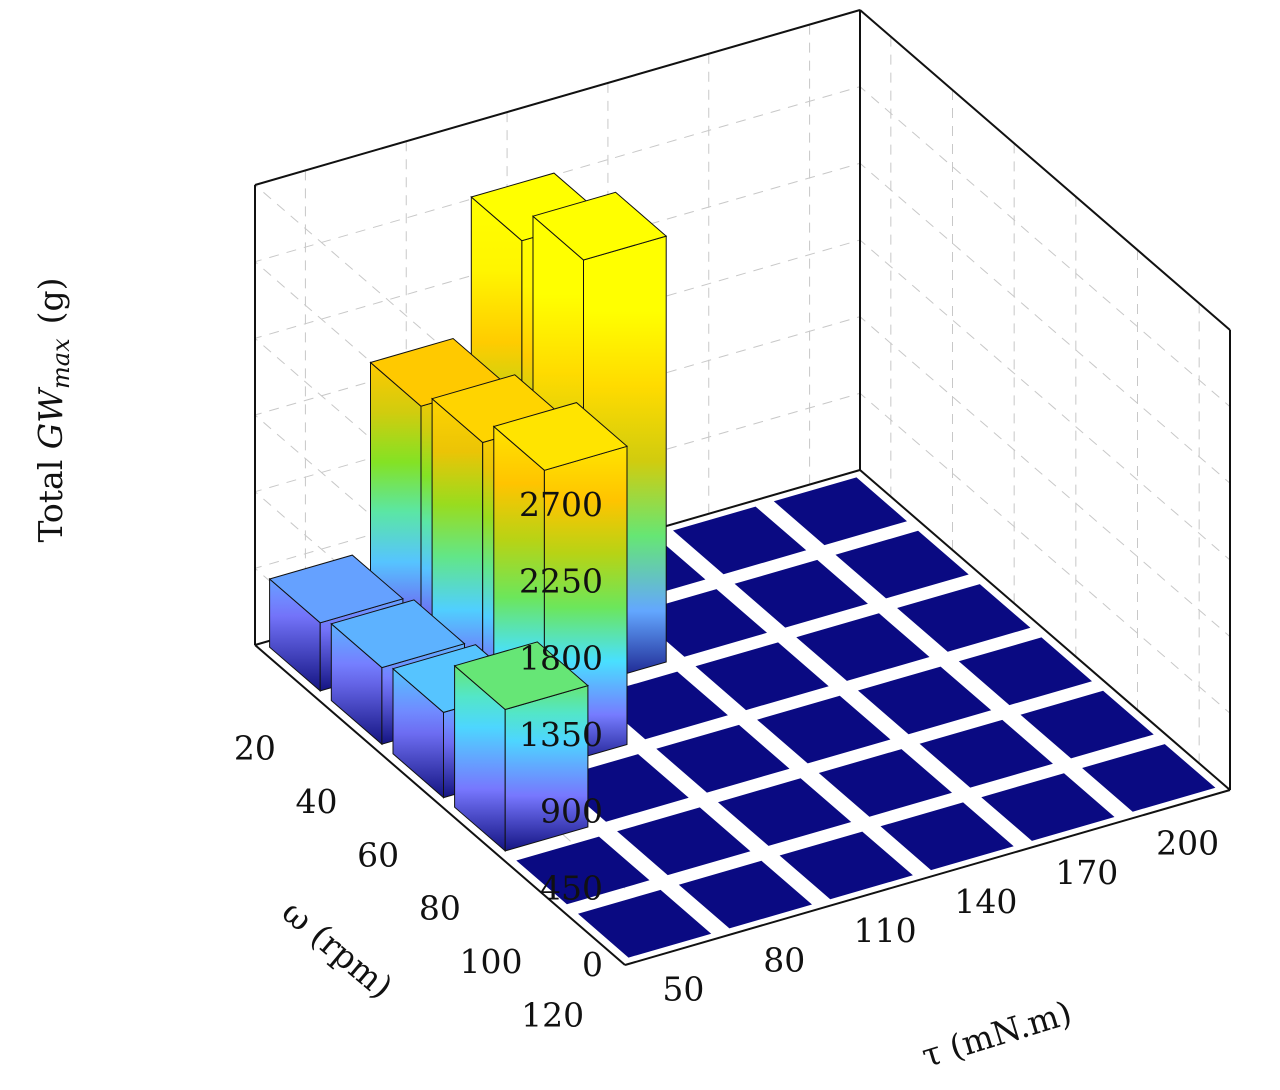 Image resolution: width=1280 pixels, height=1090 pixels. Describe the element at coordinates (552, 1014) in the screenshot. I see `omega-tick-label: 120` at that location.